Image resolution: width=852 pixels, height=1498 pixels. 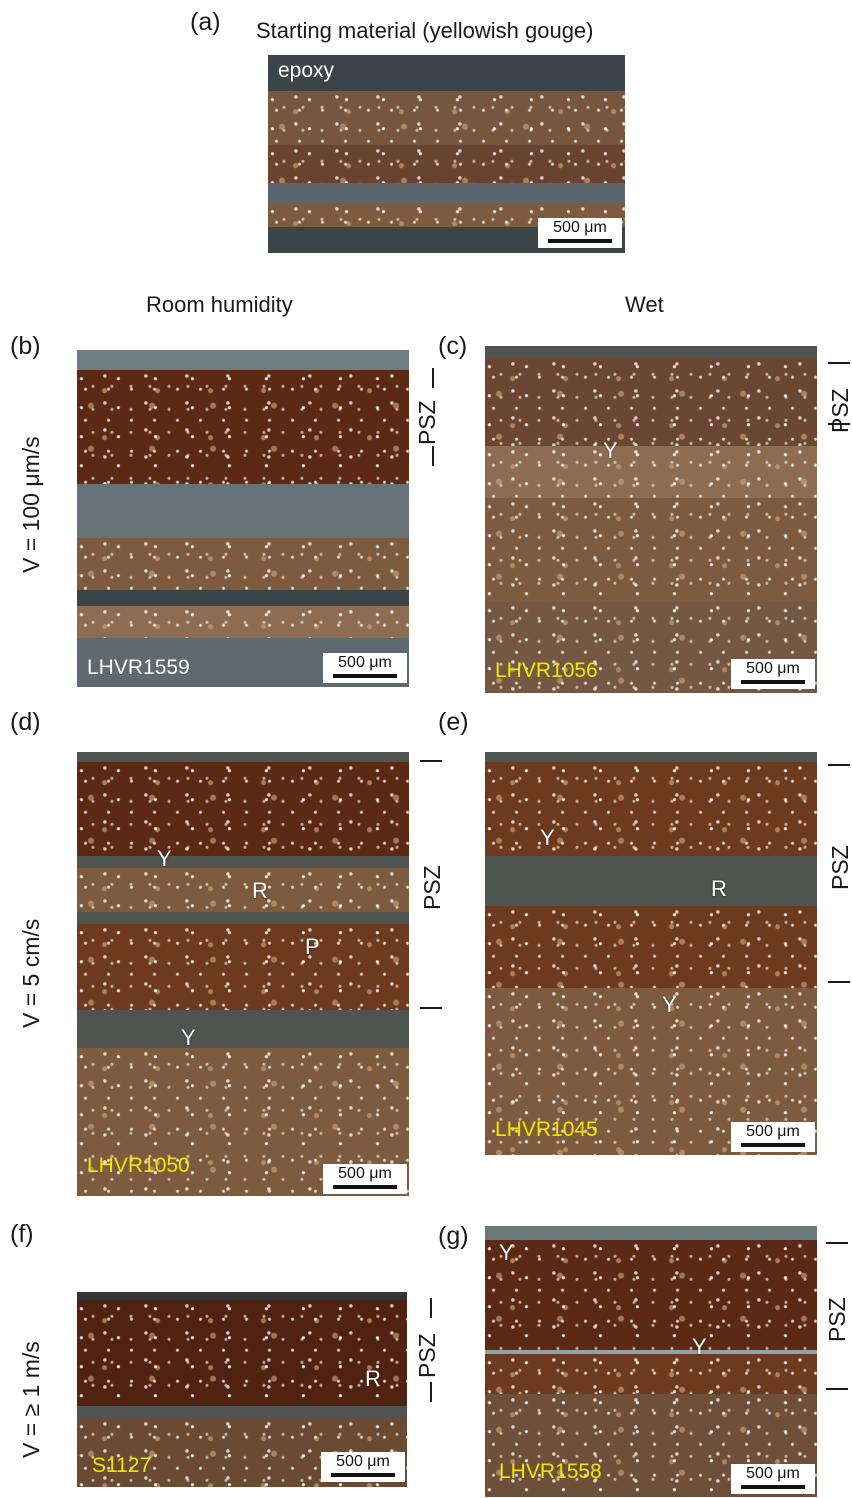 What do you see at coordinates (138, 667) in the screenshot?
I see `sample-label-b: LHVR1559` at bounding box center [138, 667].